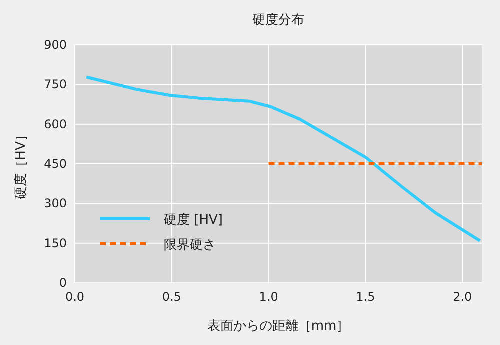 The width and height of the screenshot is (500, 345). I want to click on y-tick-label: 900, so click(55, 45).